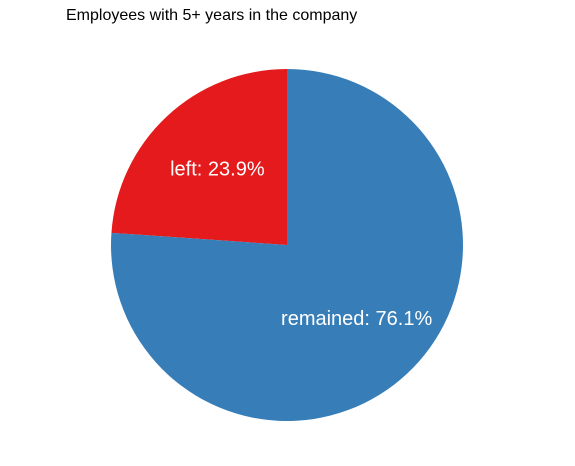 The height and width of the screenshot is (466, 575). I want to click on chart-title: Employees with 5+ years in the company, so click(212, 15).